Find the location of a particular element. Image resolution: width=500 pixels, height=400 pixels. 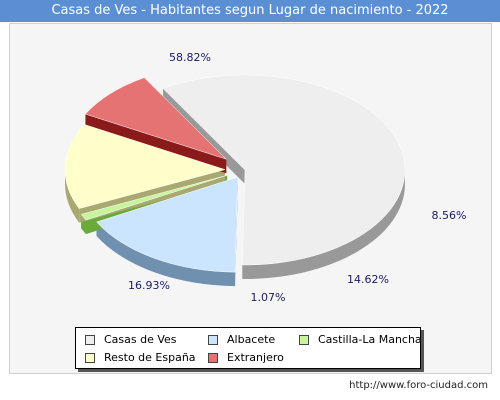

pie-side-albacete is located at coordinates (166, 254).